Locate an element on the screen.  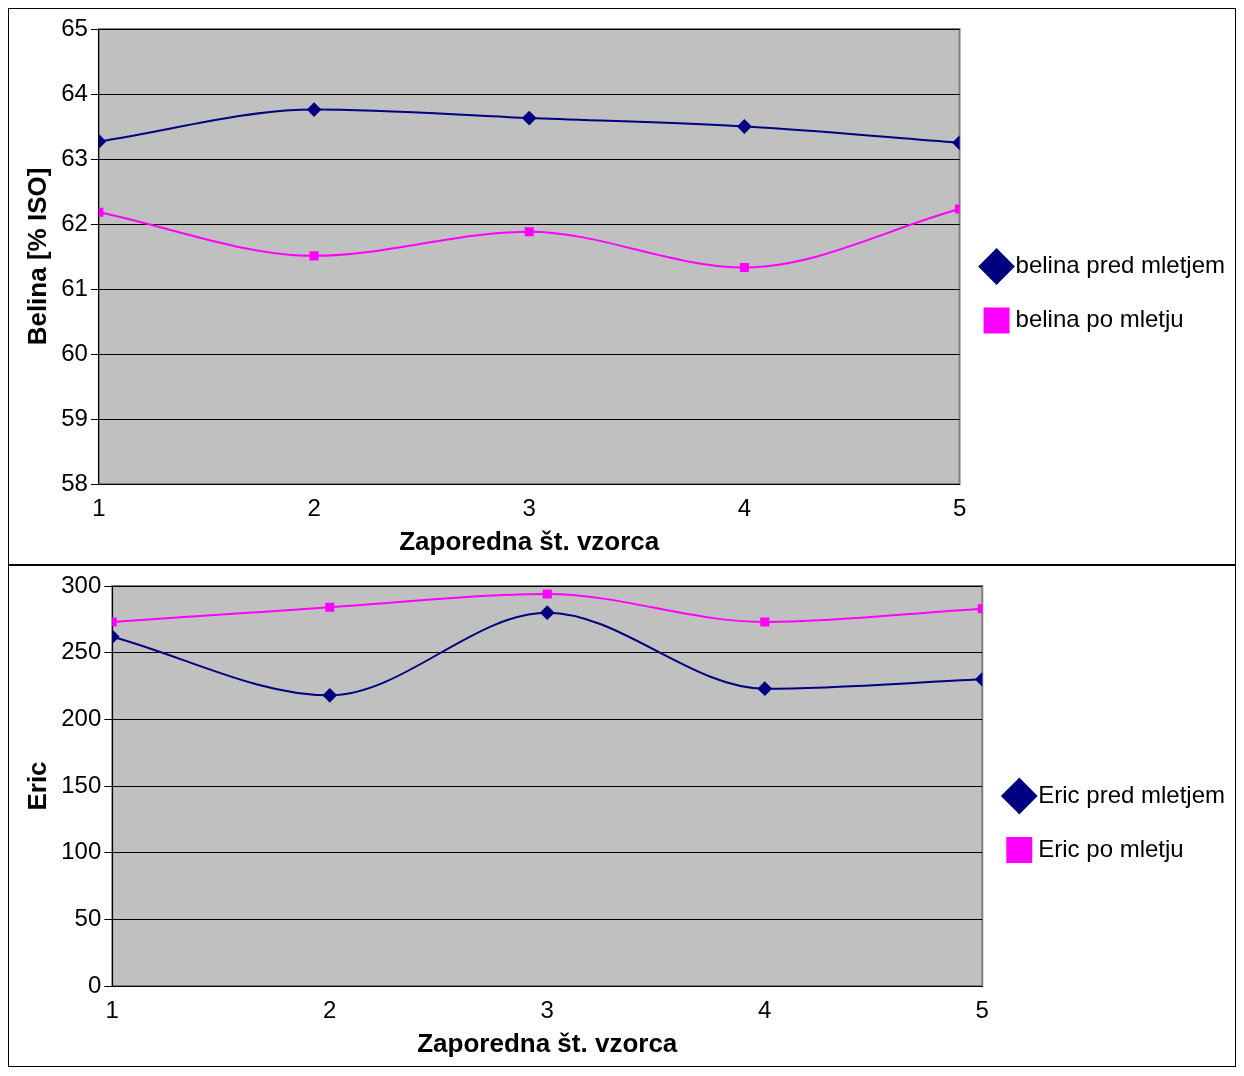
y-tick-label: 61 is located at coordinates (74, 287).